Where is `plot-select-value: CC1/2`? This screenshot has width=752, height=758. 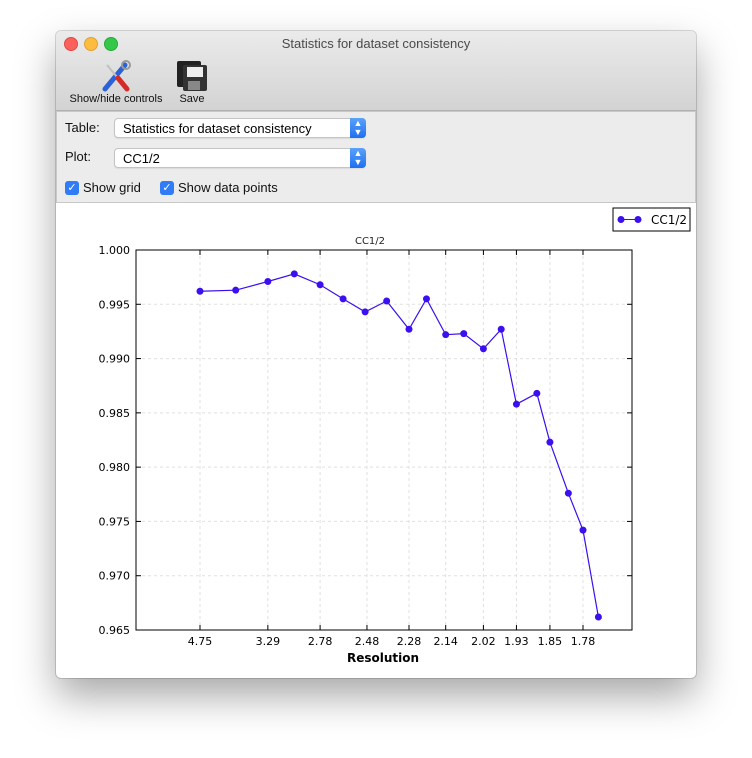
plot-select-value: CC1/2 is located at coordinates (141, 158).